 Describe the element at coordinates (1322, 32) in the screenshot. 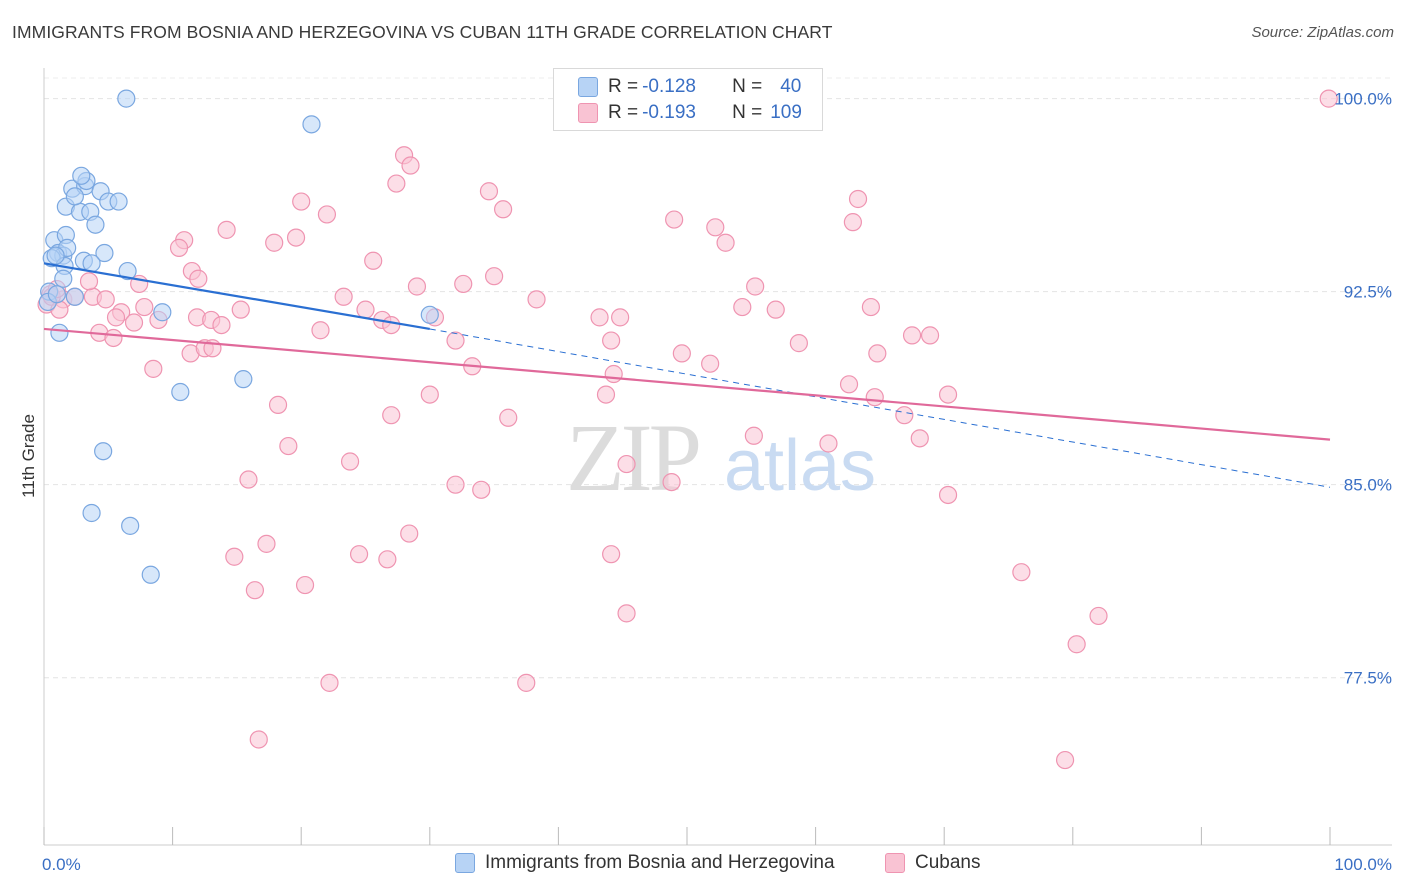

I see `source-label: Source: ZipAtlas.com` at that location.